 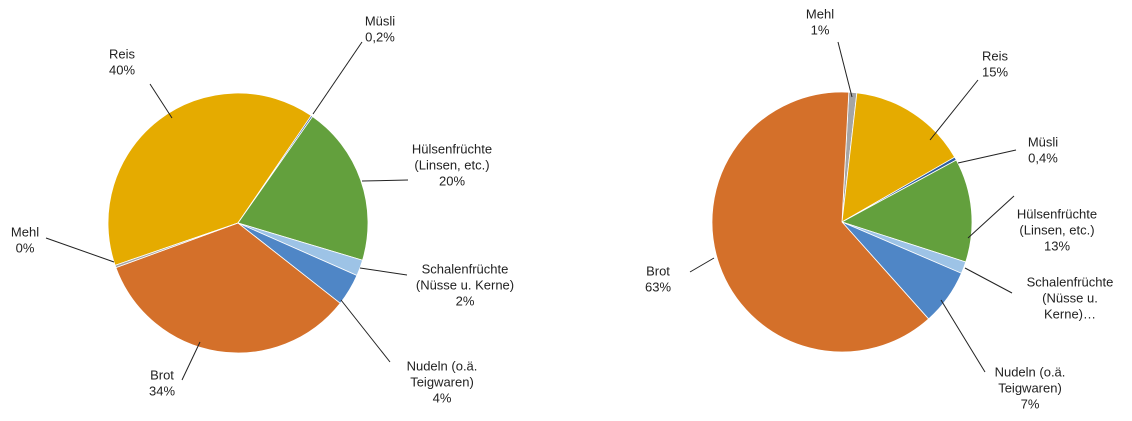 What do you see at coordinates (1070, 297) in the screenshot?
I see `slice-label: (Nüsse u.` at bounding box center [1070, 297].